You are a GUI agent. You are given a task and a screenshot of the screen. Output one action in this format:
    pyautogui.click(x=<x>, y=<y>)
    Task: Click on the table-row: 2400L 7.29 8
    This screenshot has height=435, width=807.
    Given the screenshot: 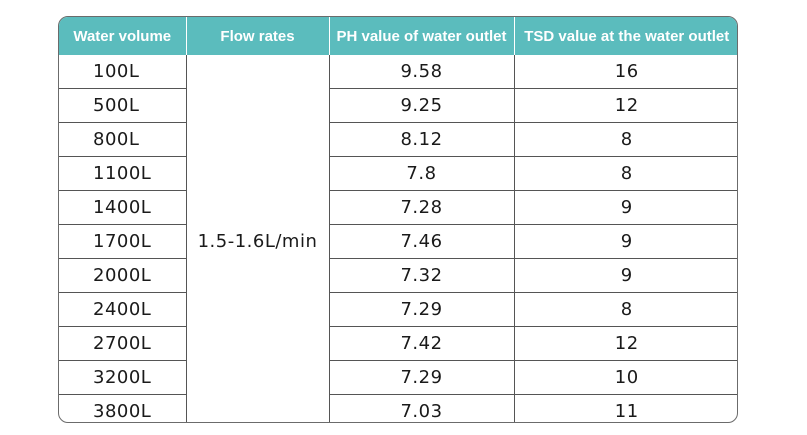 What is the action you would take?
    pyautogui.click(x=398, y=309)
    